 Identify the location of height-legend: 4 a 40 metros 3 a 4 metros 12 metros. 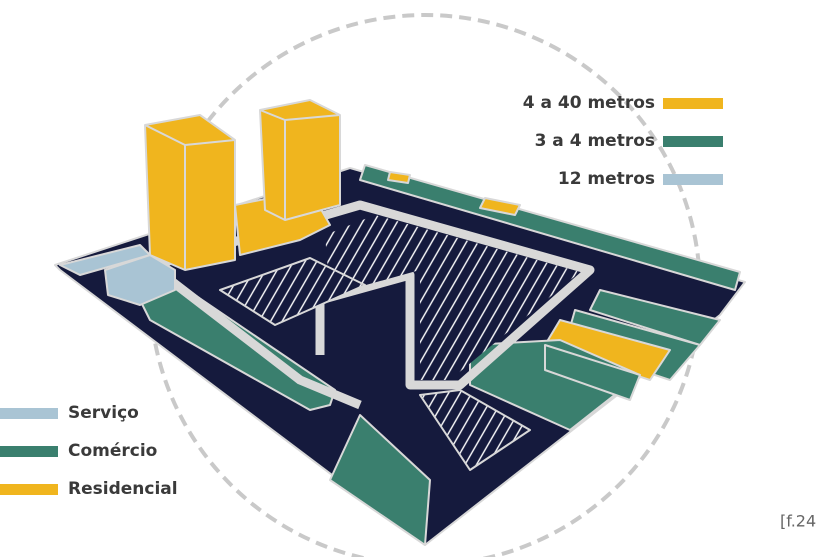
(623, 141).